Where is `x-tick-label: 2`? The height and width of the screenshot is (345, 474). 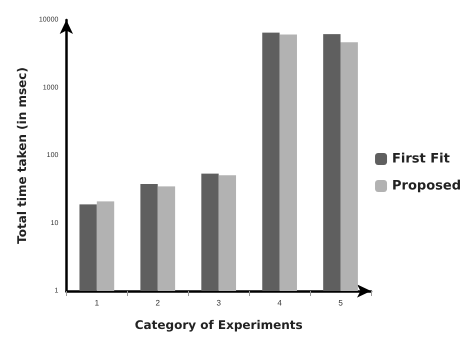 x-tick-label: 2 is located at coordinates (158, 303).